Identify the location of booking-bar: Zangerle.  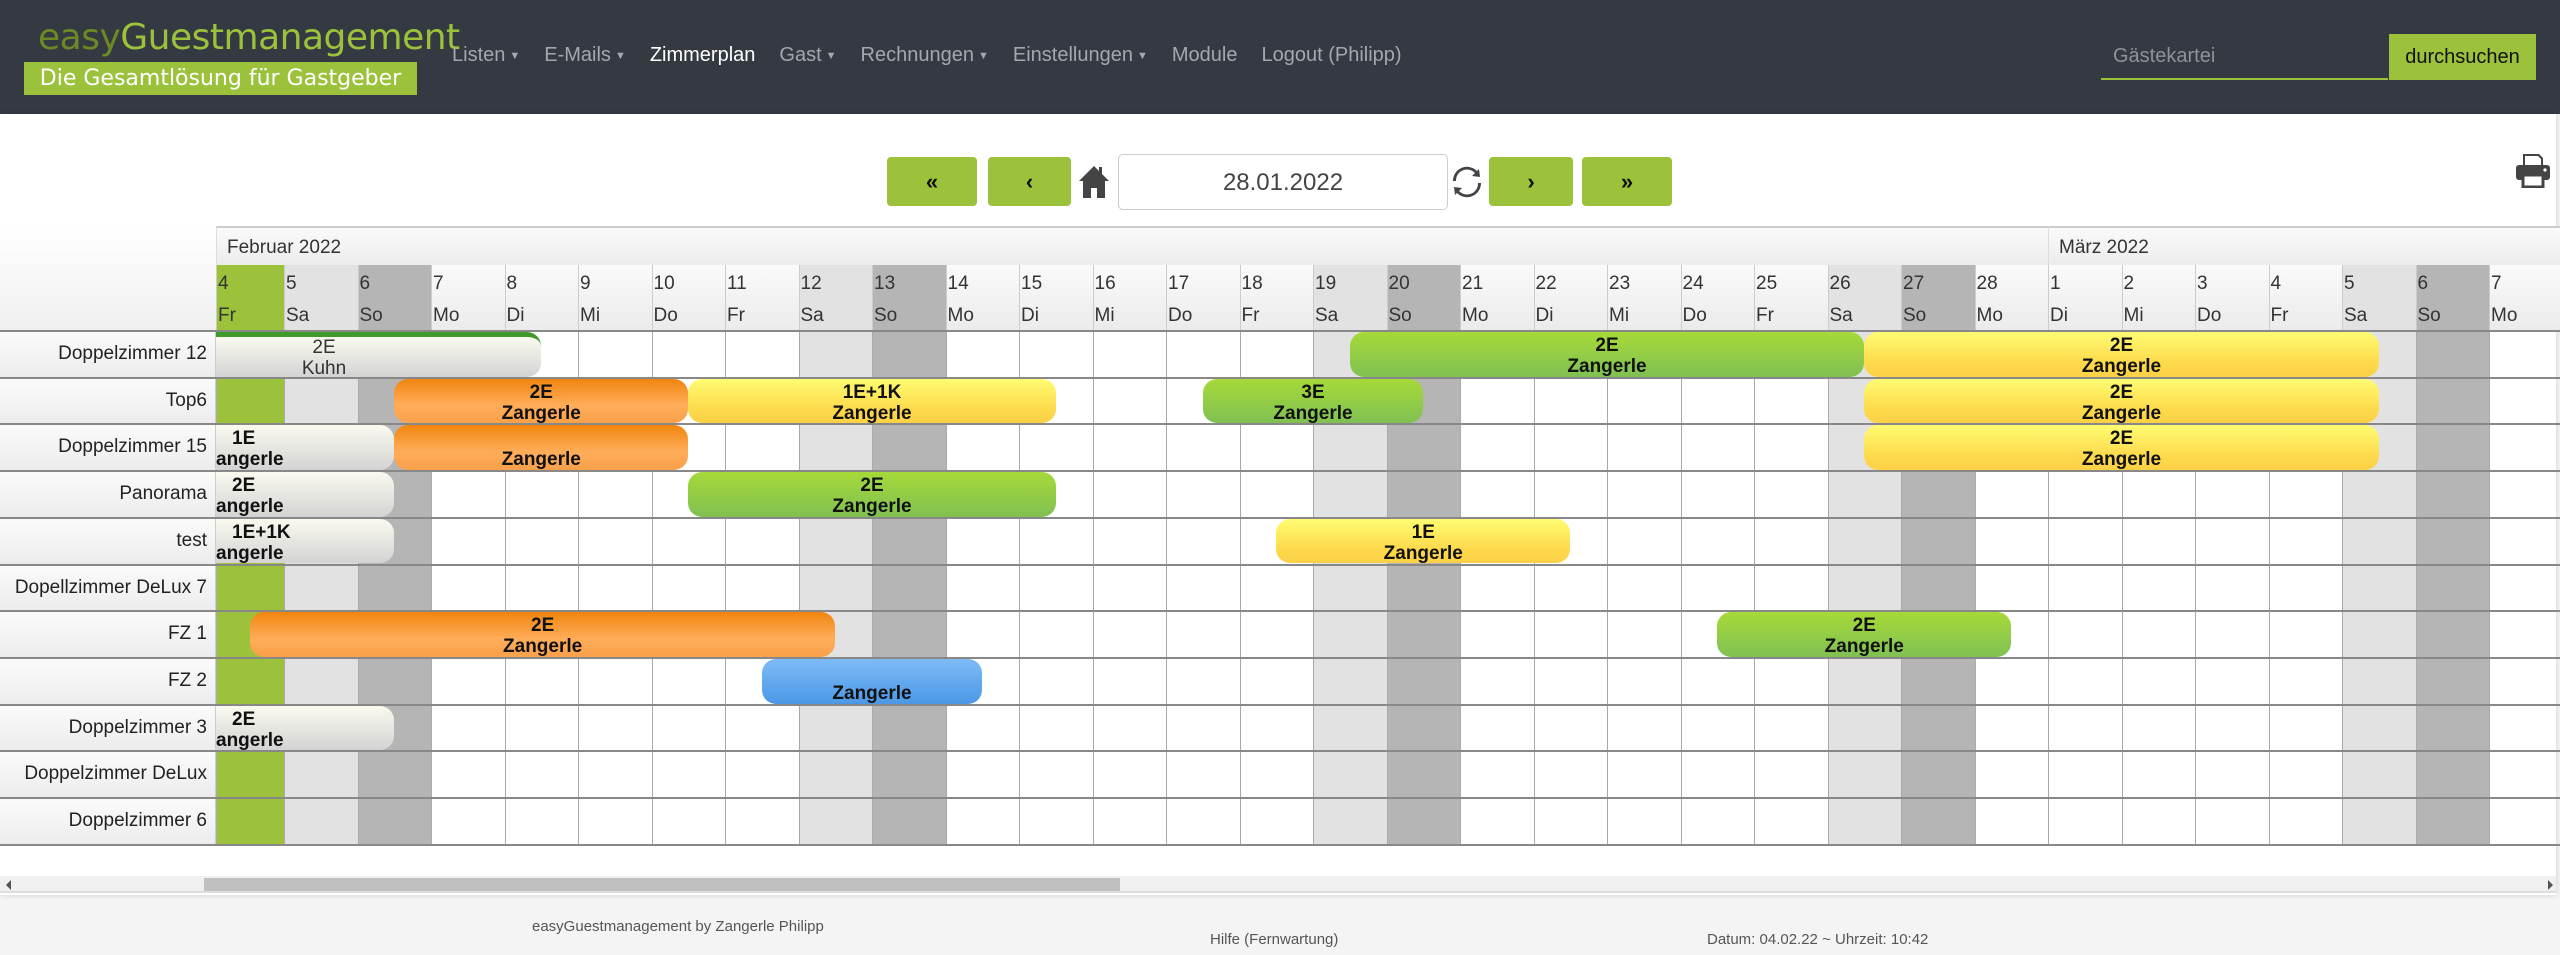
(541, 448).